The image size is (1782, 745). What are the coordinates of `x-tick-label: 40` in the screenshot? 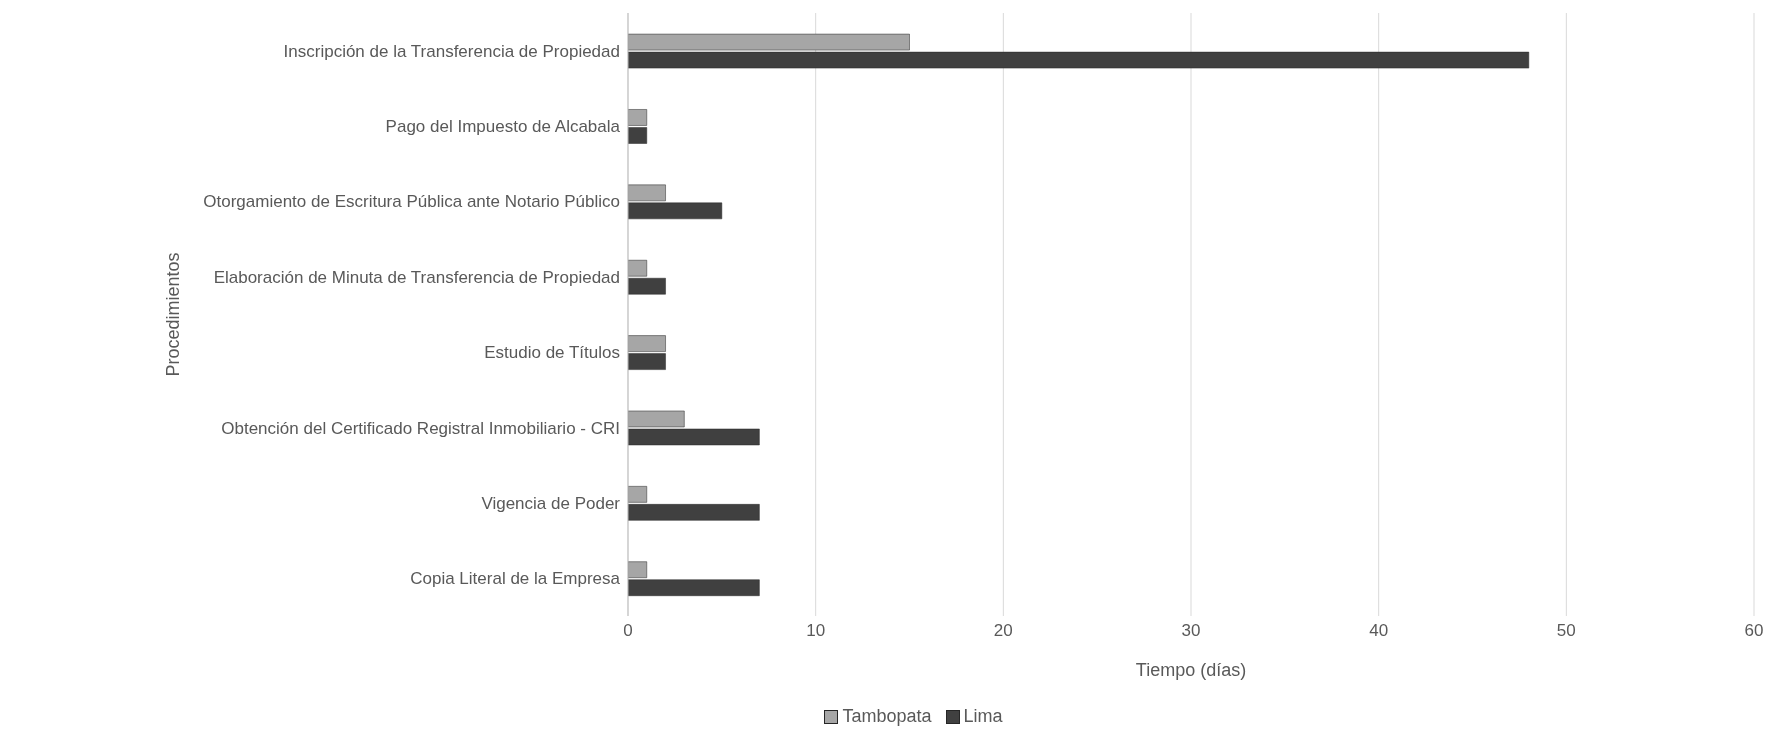 It's located at (1379, 631).